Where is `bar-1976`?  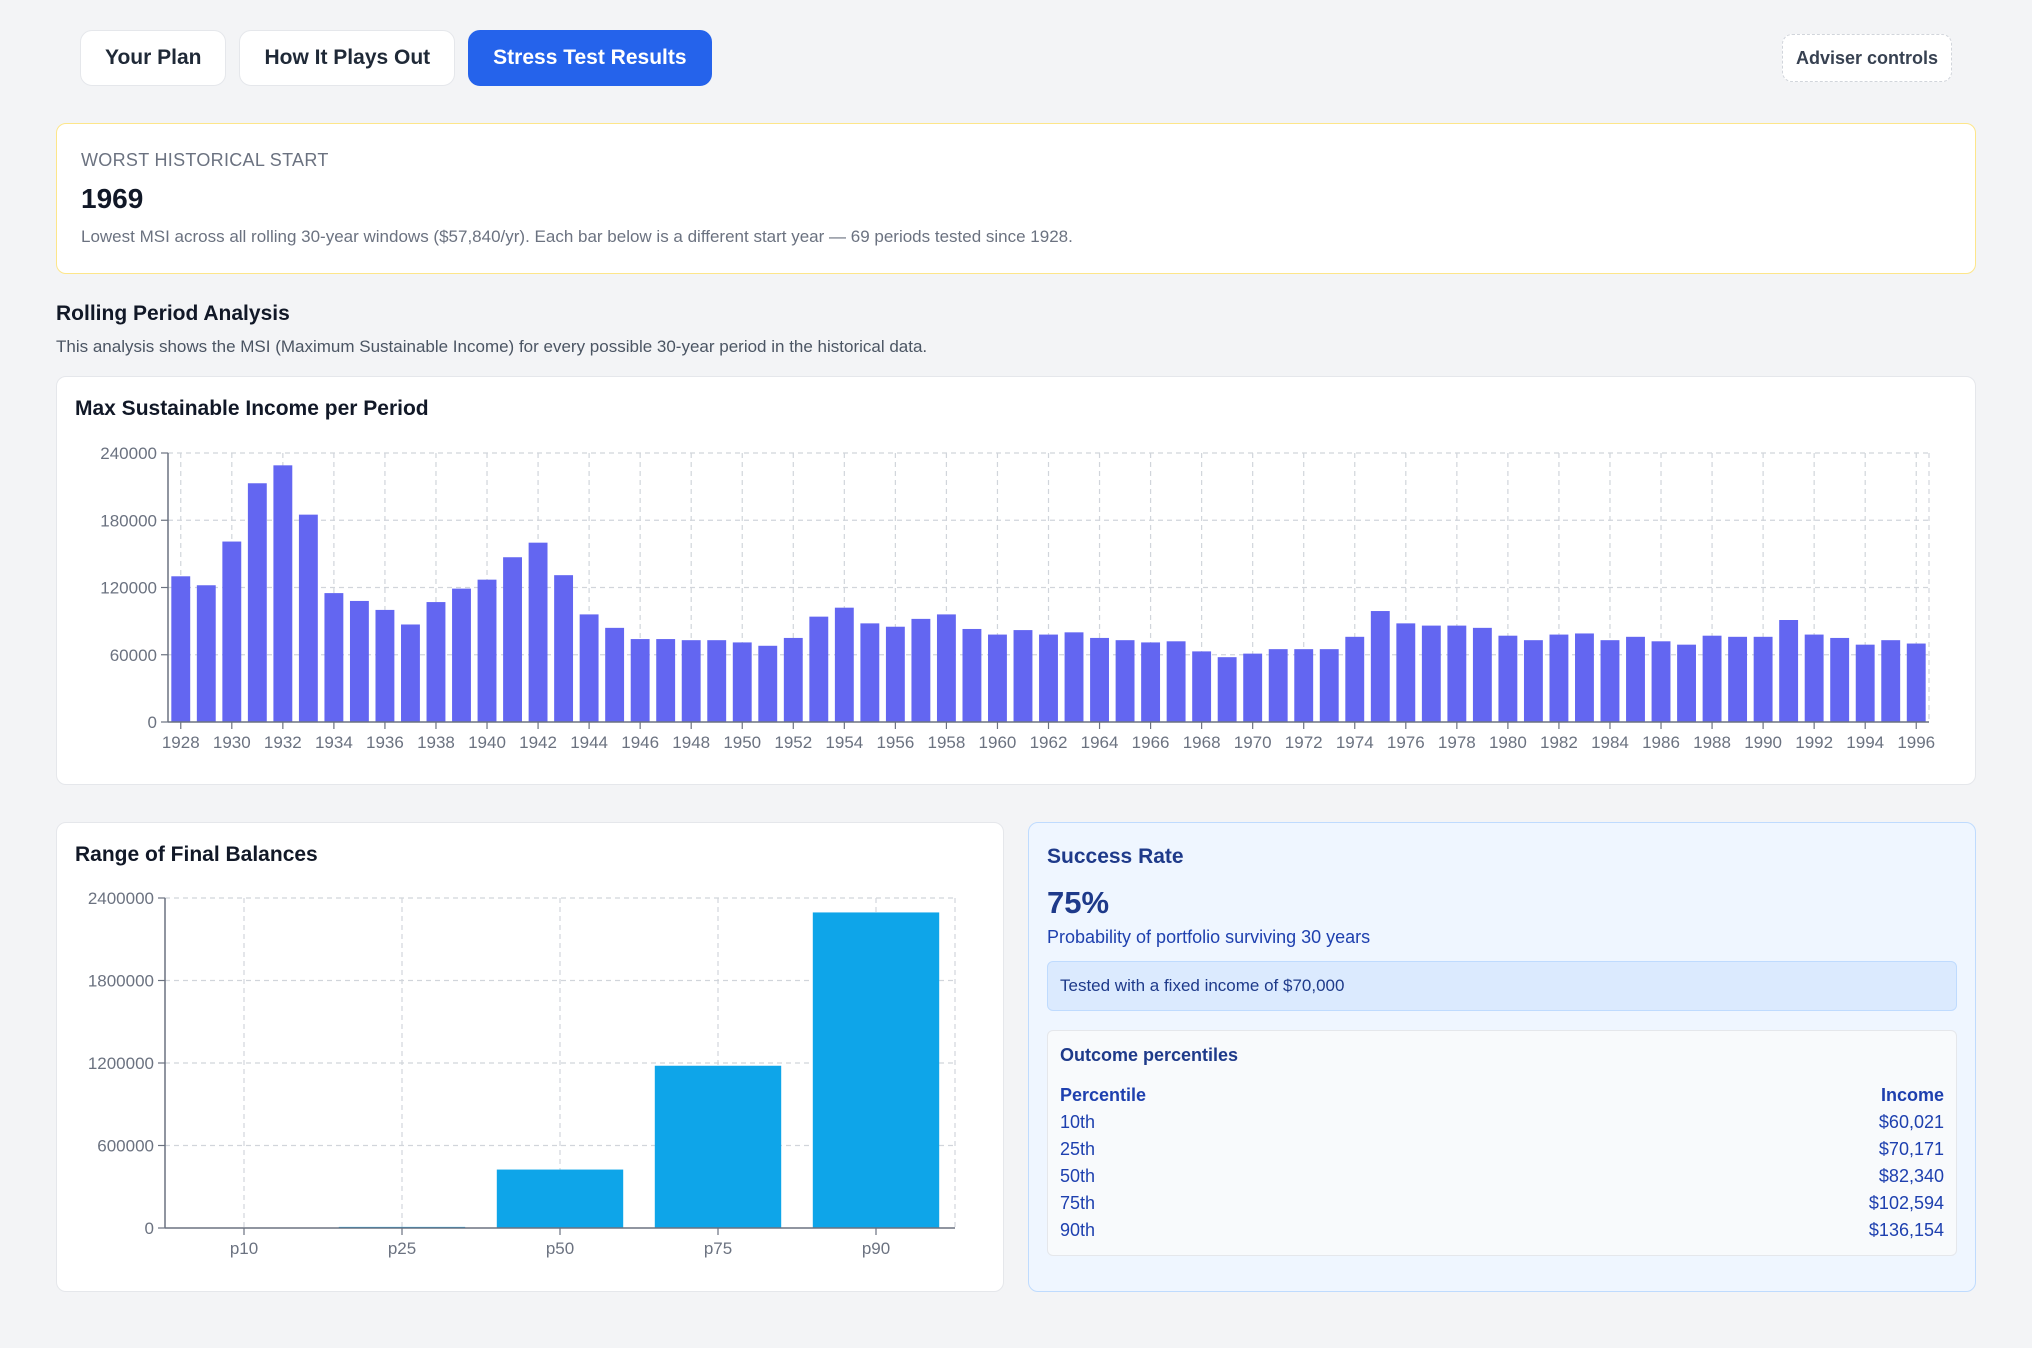 bar-1976 is located at coordinates (1406, 672).